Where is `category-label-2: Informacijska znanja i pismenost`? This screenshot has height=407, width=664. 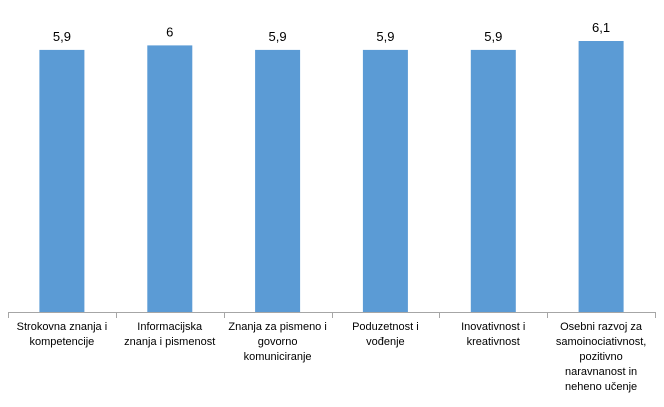 category-label-2: Informacijska znanja i pismenost is located at coordinates (170, 334).